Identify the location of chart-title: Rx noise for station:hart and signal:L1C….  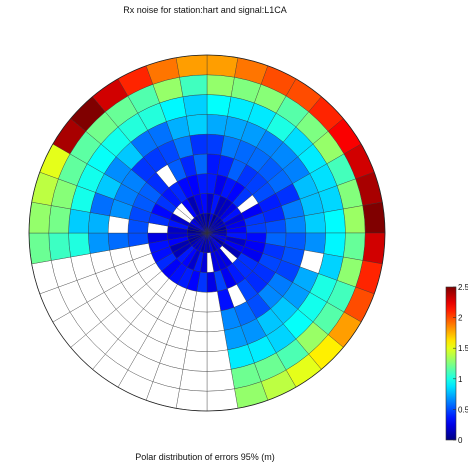
(205, 10).